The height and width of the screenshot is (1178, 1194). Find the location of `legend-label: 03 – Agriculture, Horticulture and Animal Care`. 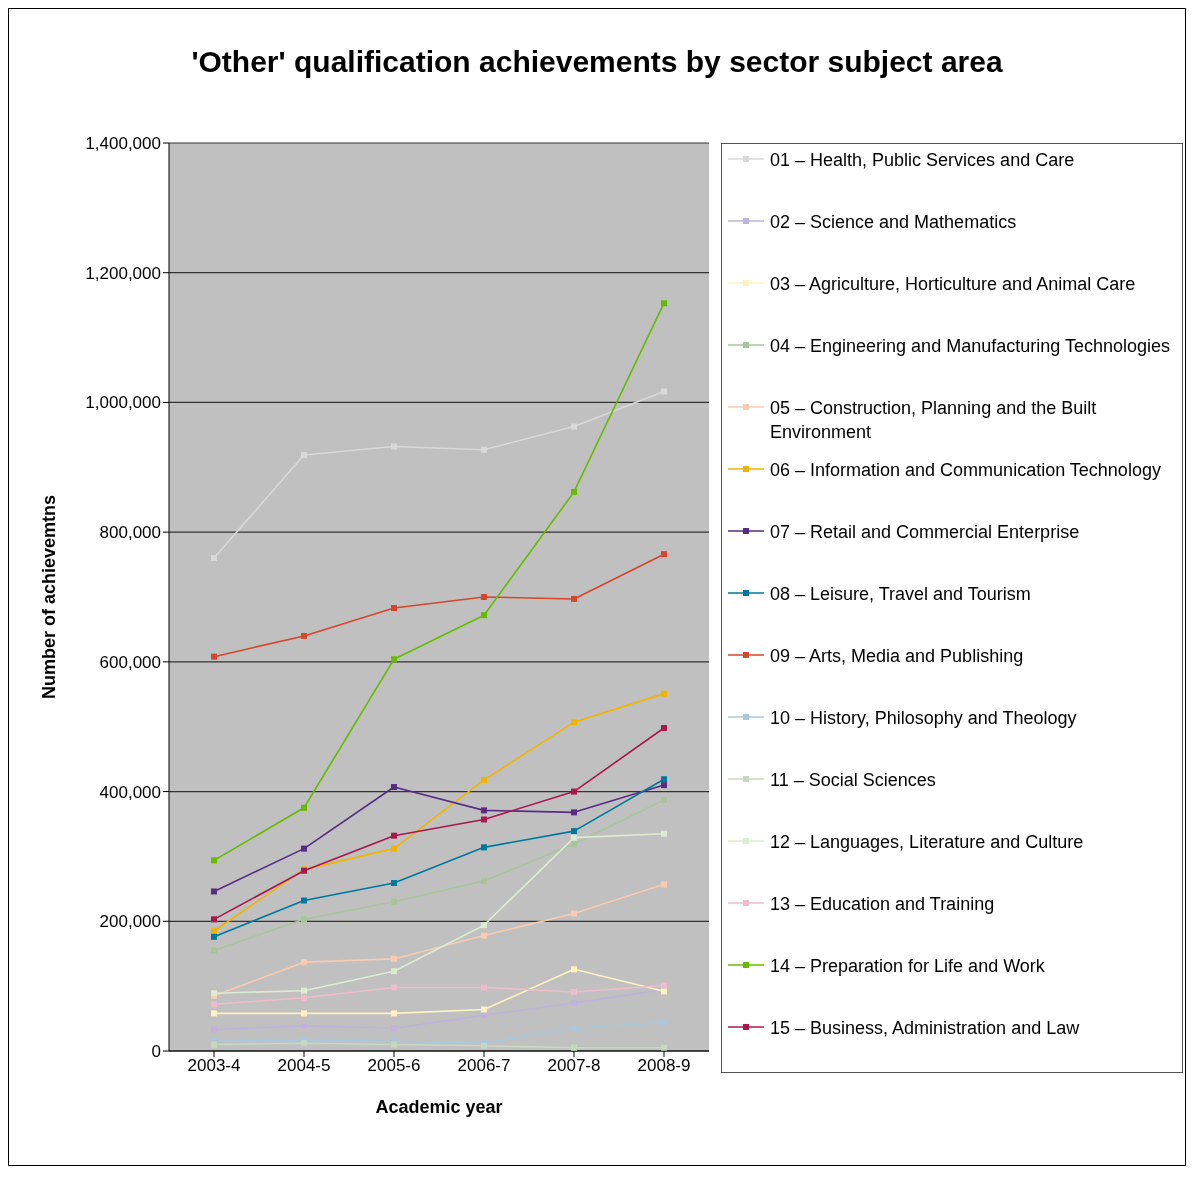

legend-label: 03 – Agriculture, Horticulture and Animal Care is located at coordinates (953, 284).